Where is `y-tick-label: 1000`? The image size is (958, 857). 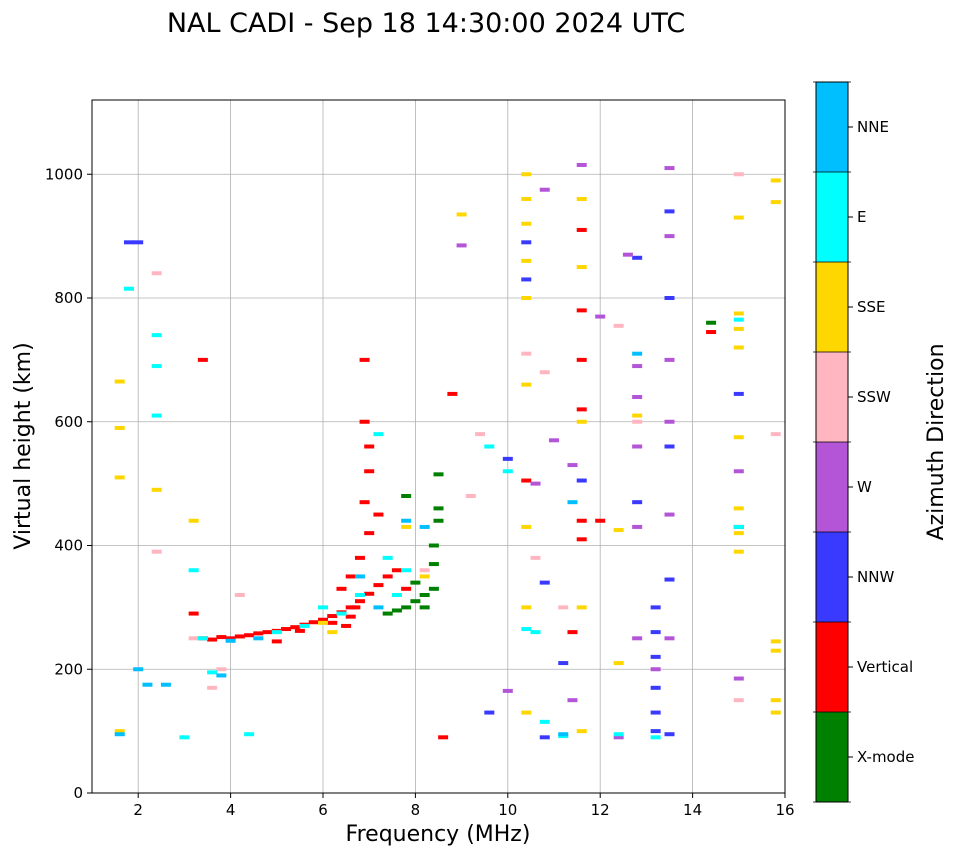
y-tick-label: 1000 is located at coordinates (64, 174).